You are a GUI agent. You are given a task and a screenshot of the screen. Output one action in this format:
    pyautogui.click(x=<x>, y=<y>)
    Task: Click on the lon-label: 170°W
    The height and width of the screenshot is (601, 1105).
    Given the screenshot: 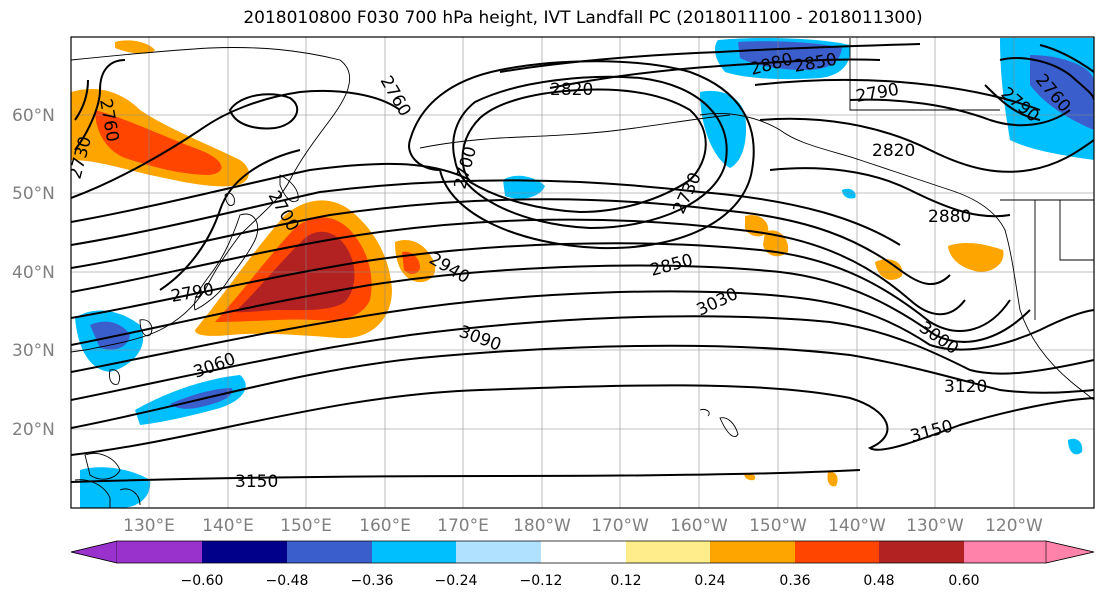 What is the action you would take?
    pyautogui.click(x=620, y=526)
    